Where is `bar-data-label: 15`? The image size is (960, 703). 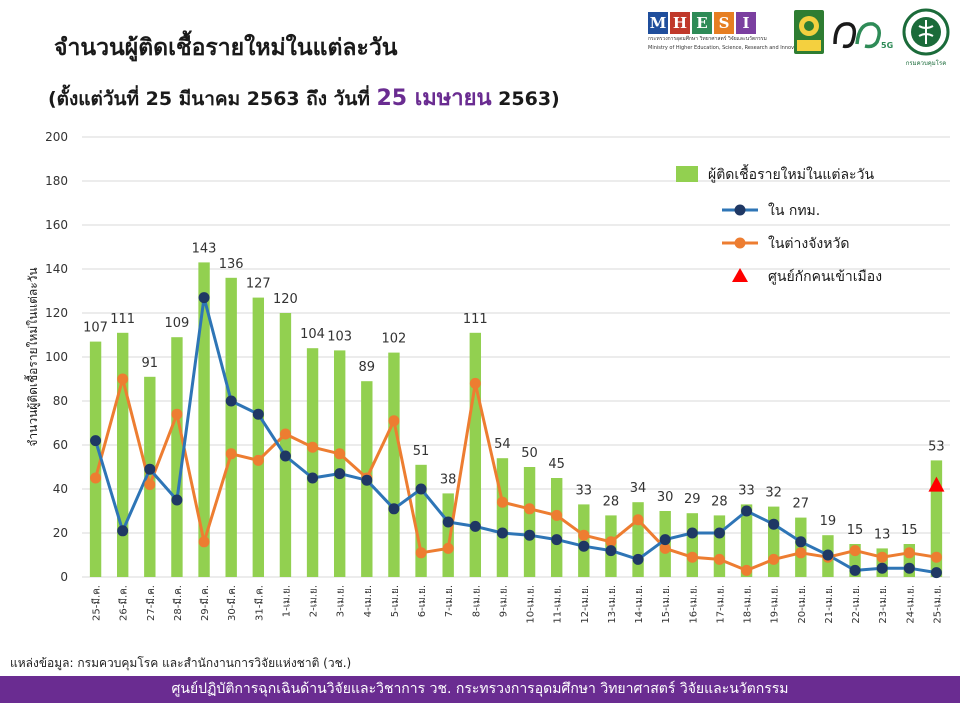
bar-data-label: 15 is located at coordinates (909, 530).